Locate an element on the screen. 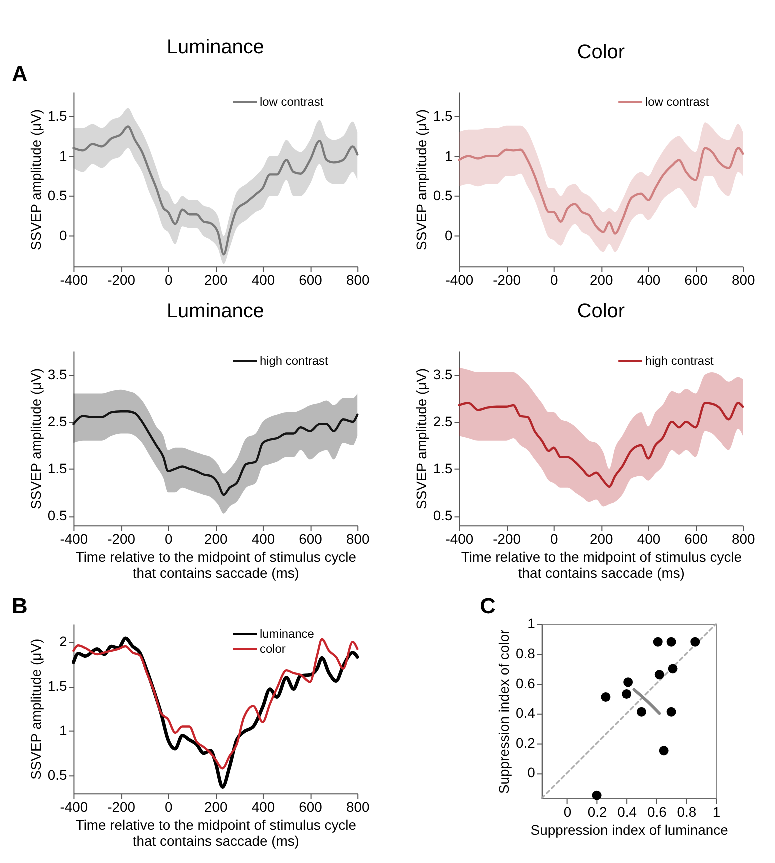  x-tick-label: 1 is located at coordinates (716, 812).